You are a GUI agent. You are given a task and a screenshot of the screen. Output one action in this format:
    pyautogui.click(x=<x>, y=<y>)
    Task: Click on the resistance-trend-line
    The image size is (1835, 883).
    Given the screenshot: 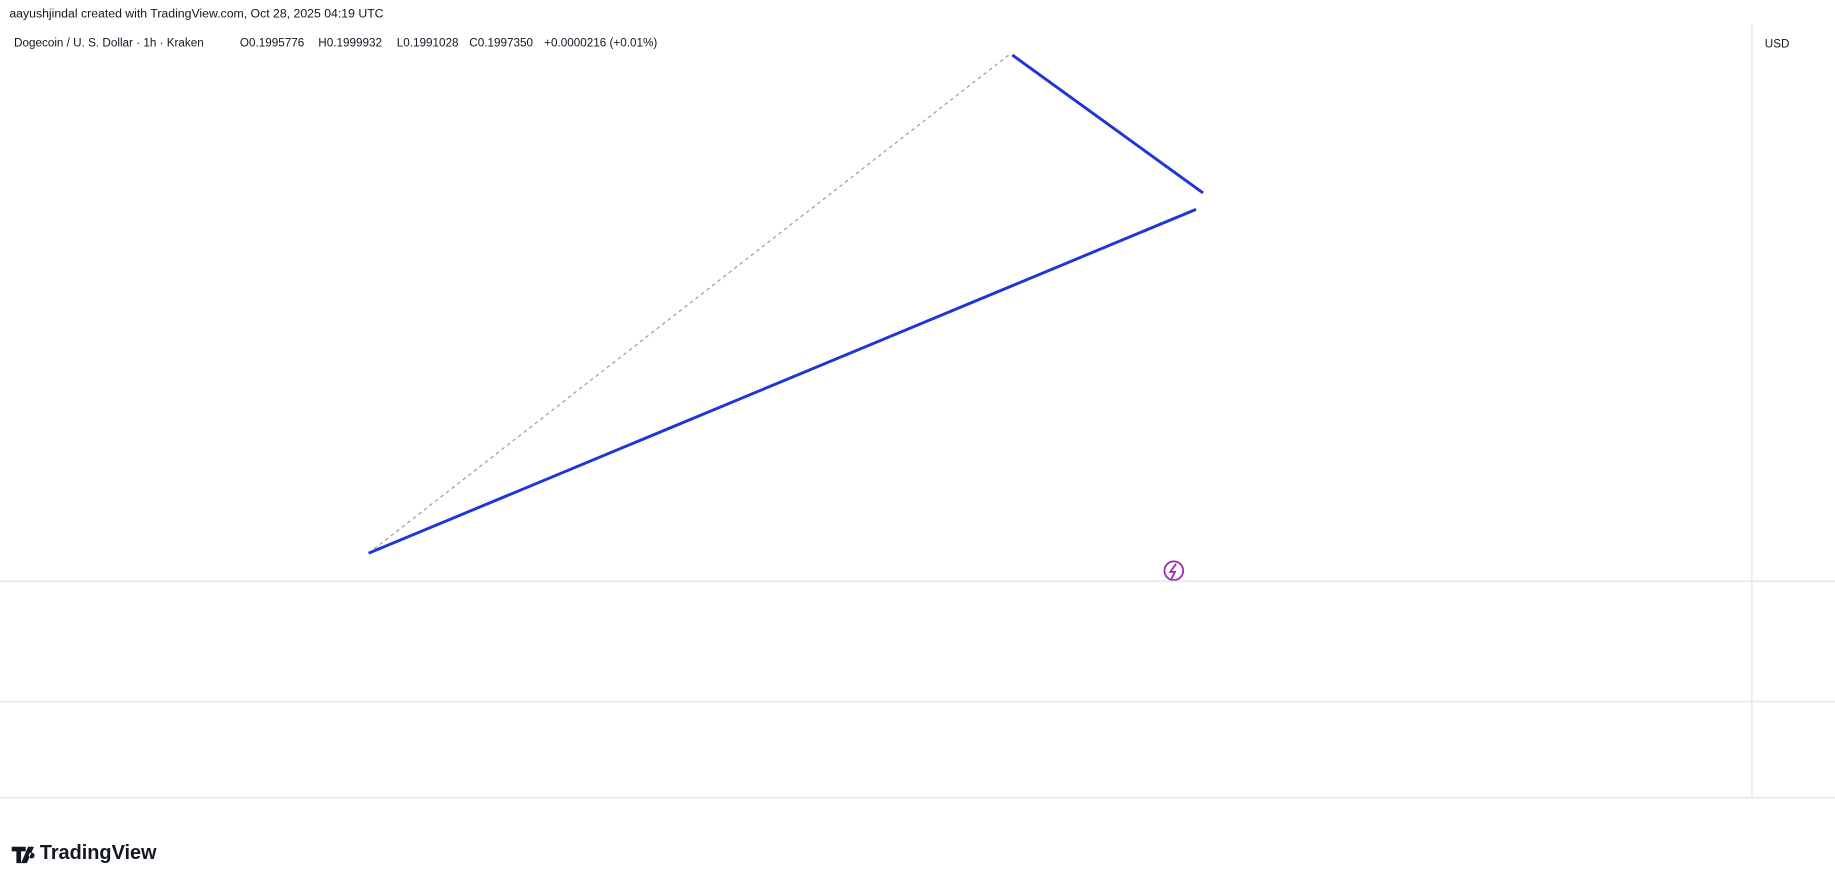 What is the action you would take?
    pyautogui.click(x=1107, y=124)
    